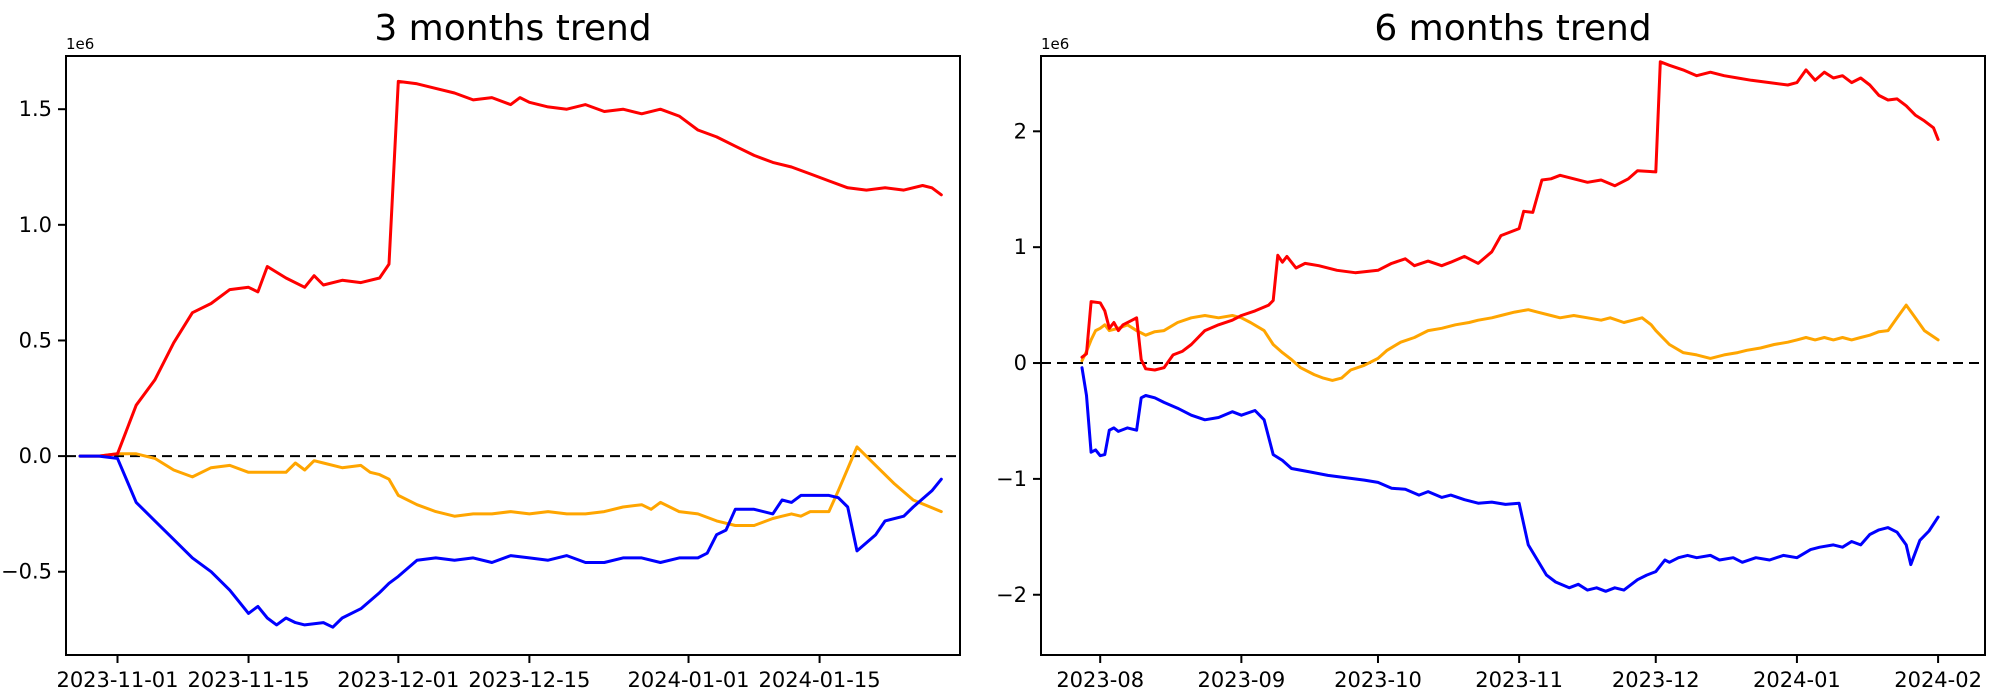  Describe the element at coordinates (35, 456) in the screenshot. I see `y-tick-label: 0.0` at that location.